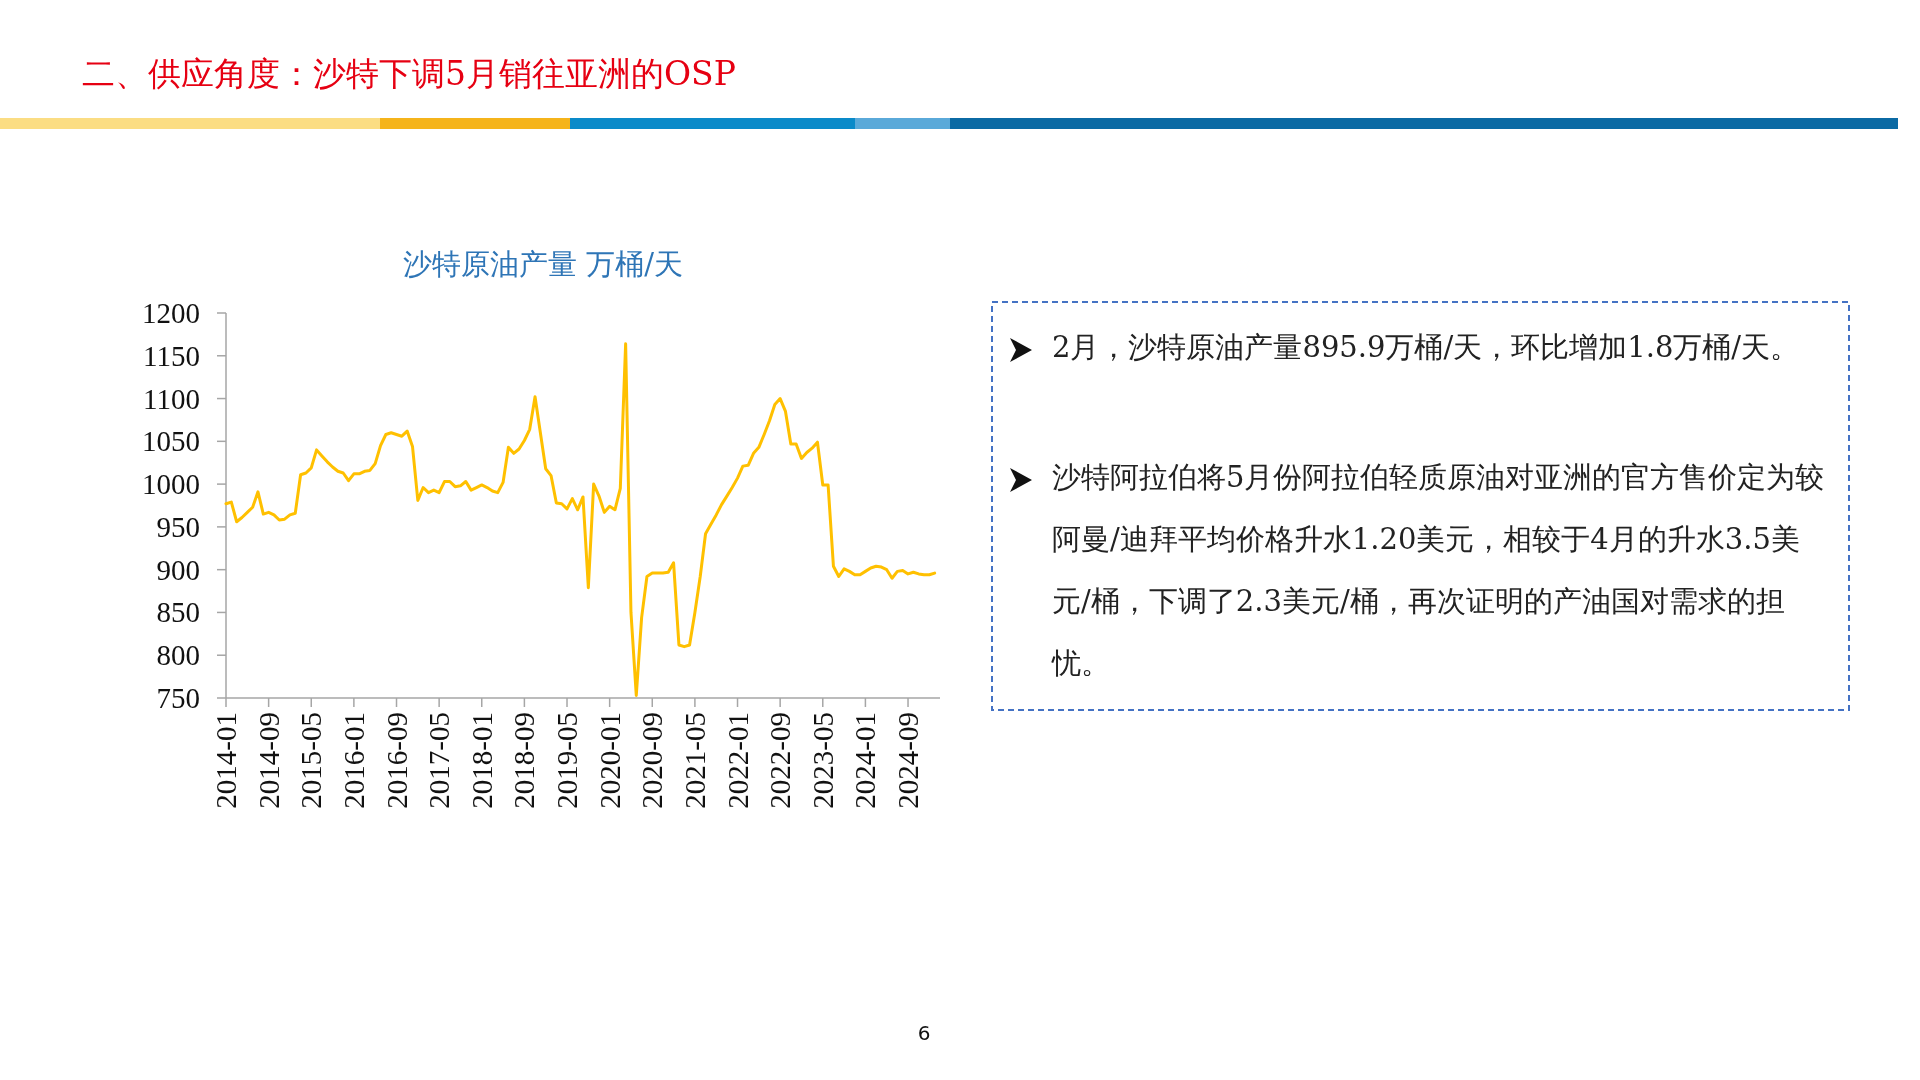  What do you see at coordinates (1426, 347) in the screenshot?
I see `text: 2月，沙特原油产量895.9万桶/天，环比增加1.8万桶/天。` at bounding box center [1426, 347].